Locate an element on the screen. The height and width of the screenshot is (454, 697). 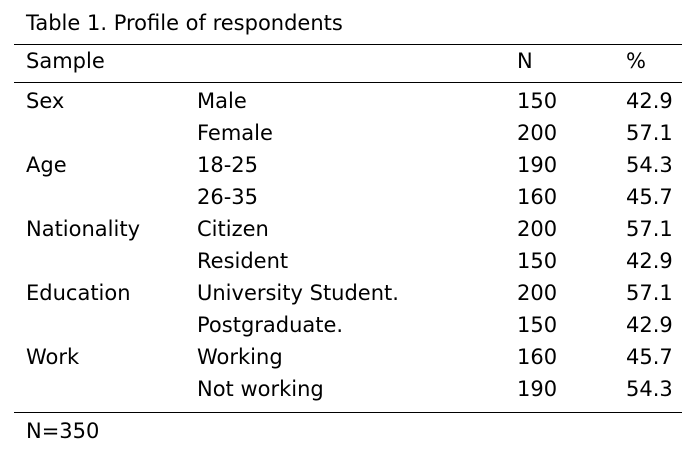
row-subcategory: 18-25 is located at coordinates (227, 165).